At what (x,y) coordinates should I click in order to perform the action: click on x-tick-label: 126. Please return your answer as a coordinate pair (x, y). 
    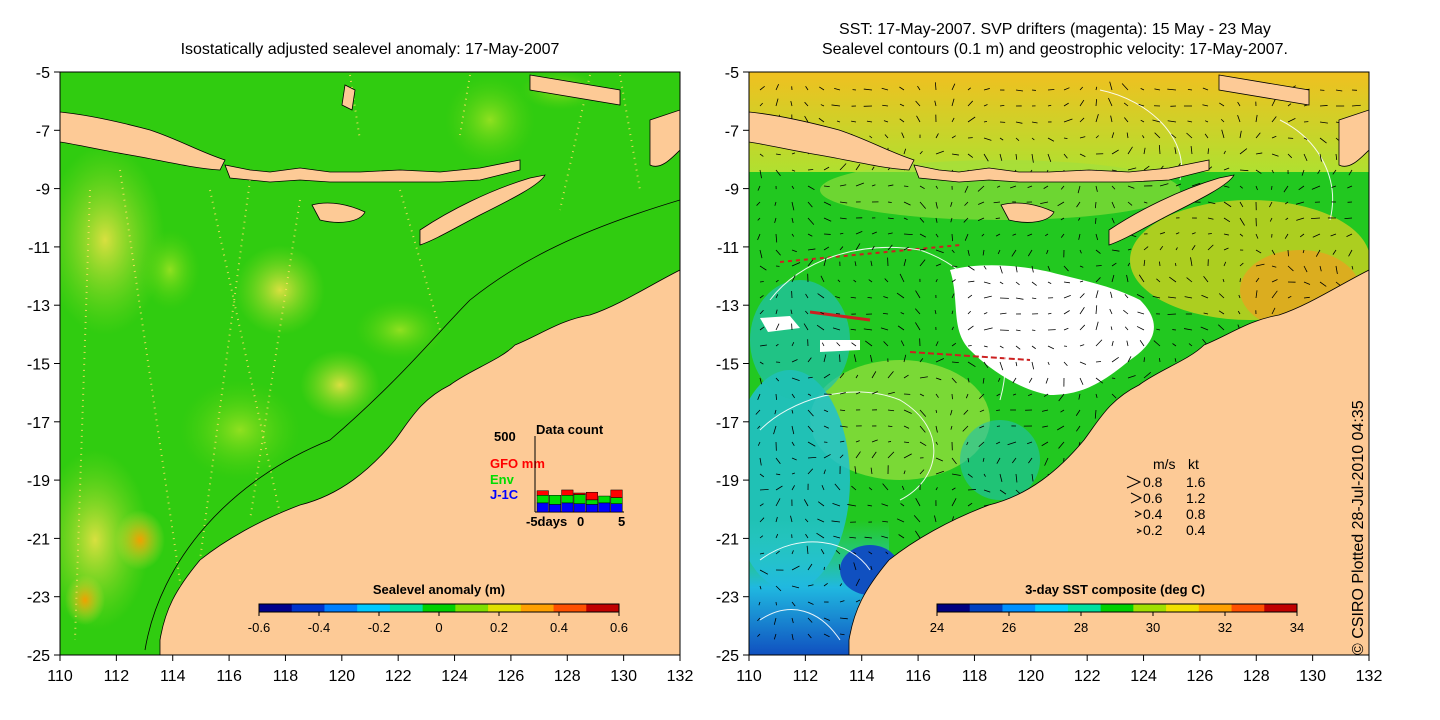
    Looking at the image, I should click on (511, 676).